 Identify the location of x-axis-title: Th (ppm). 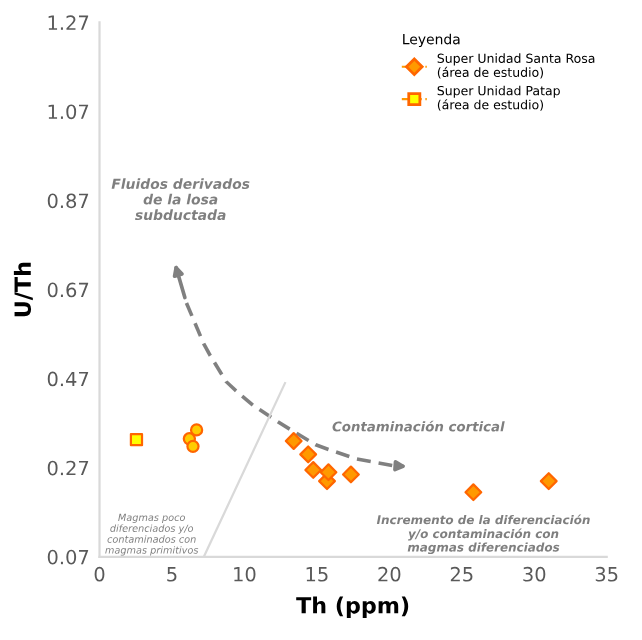
(352, 607).